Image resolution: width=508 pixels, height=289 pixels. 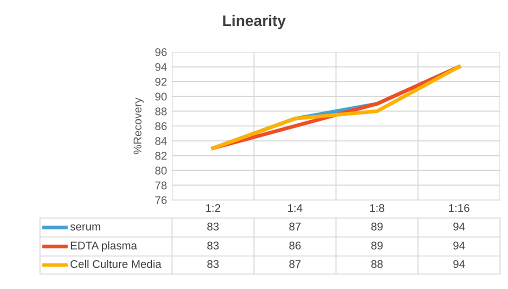 I want to click on y-tick-label: 82, so click(x=161, y=156).